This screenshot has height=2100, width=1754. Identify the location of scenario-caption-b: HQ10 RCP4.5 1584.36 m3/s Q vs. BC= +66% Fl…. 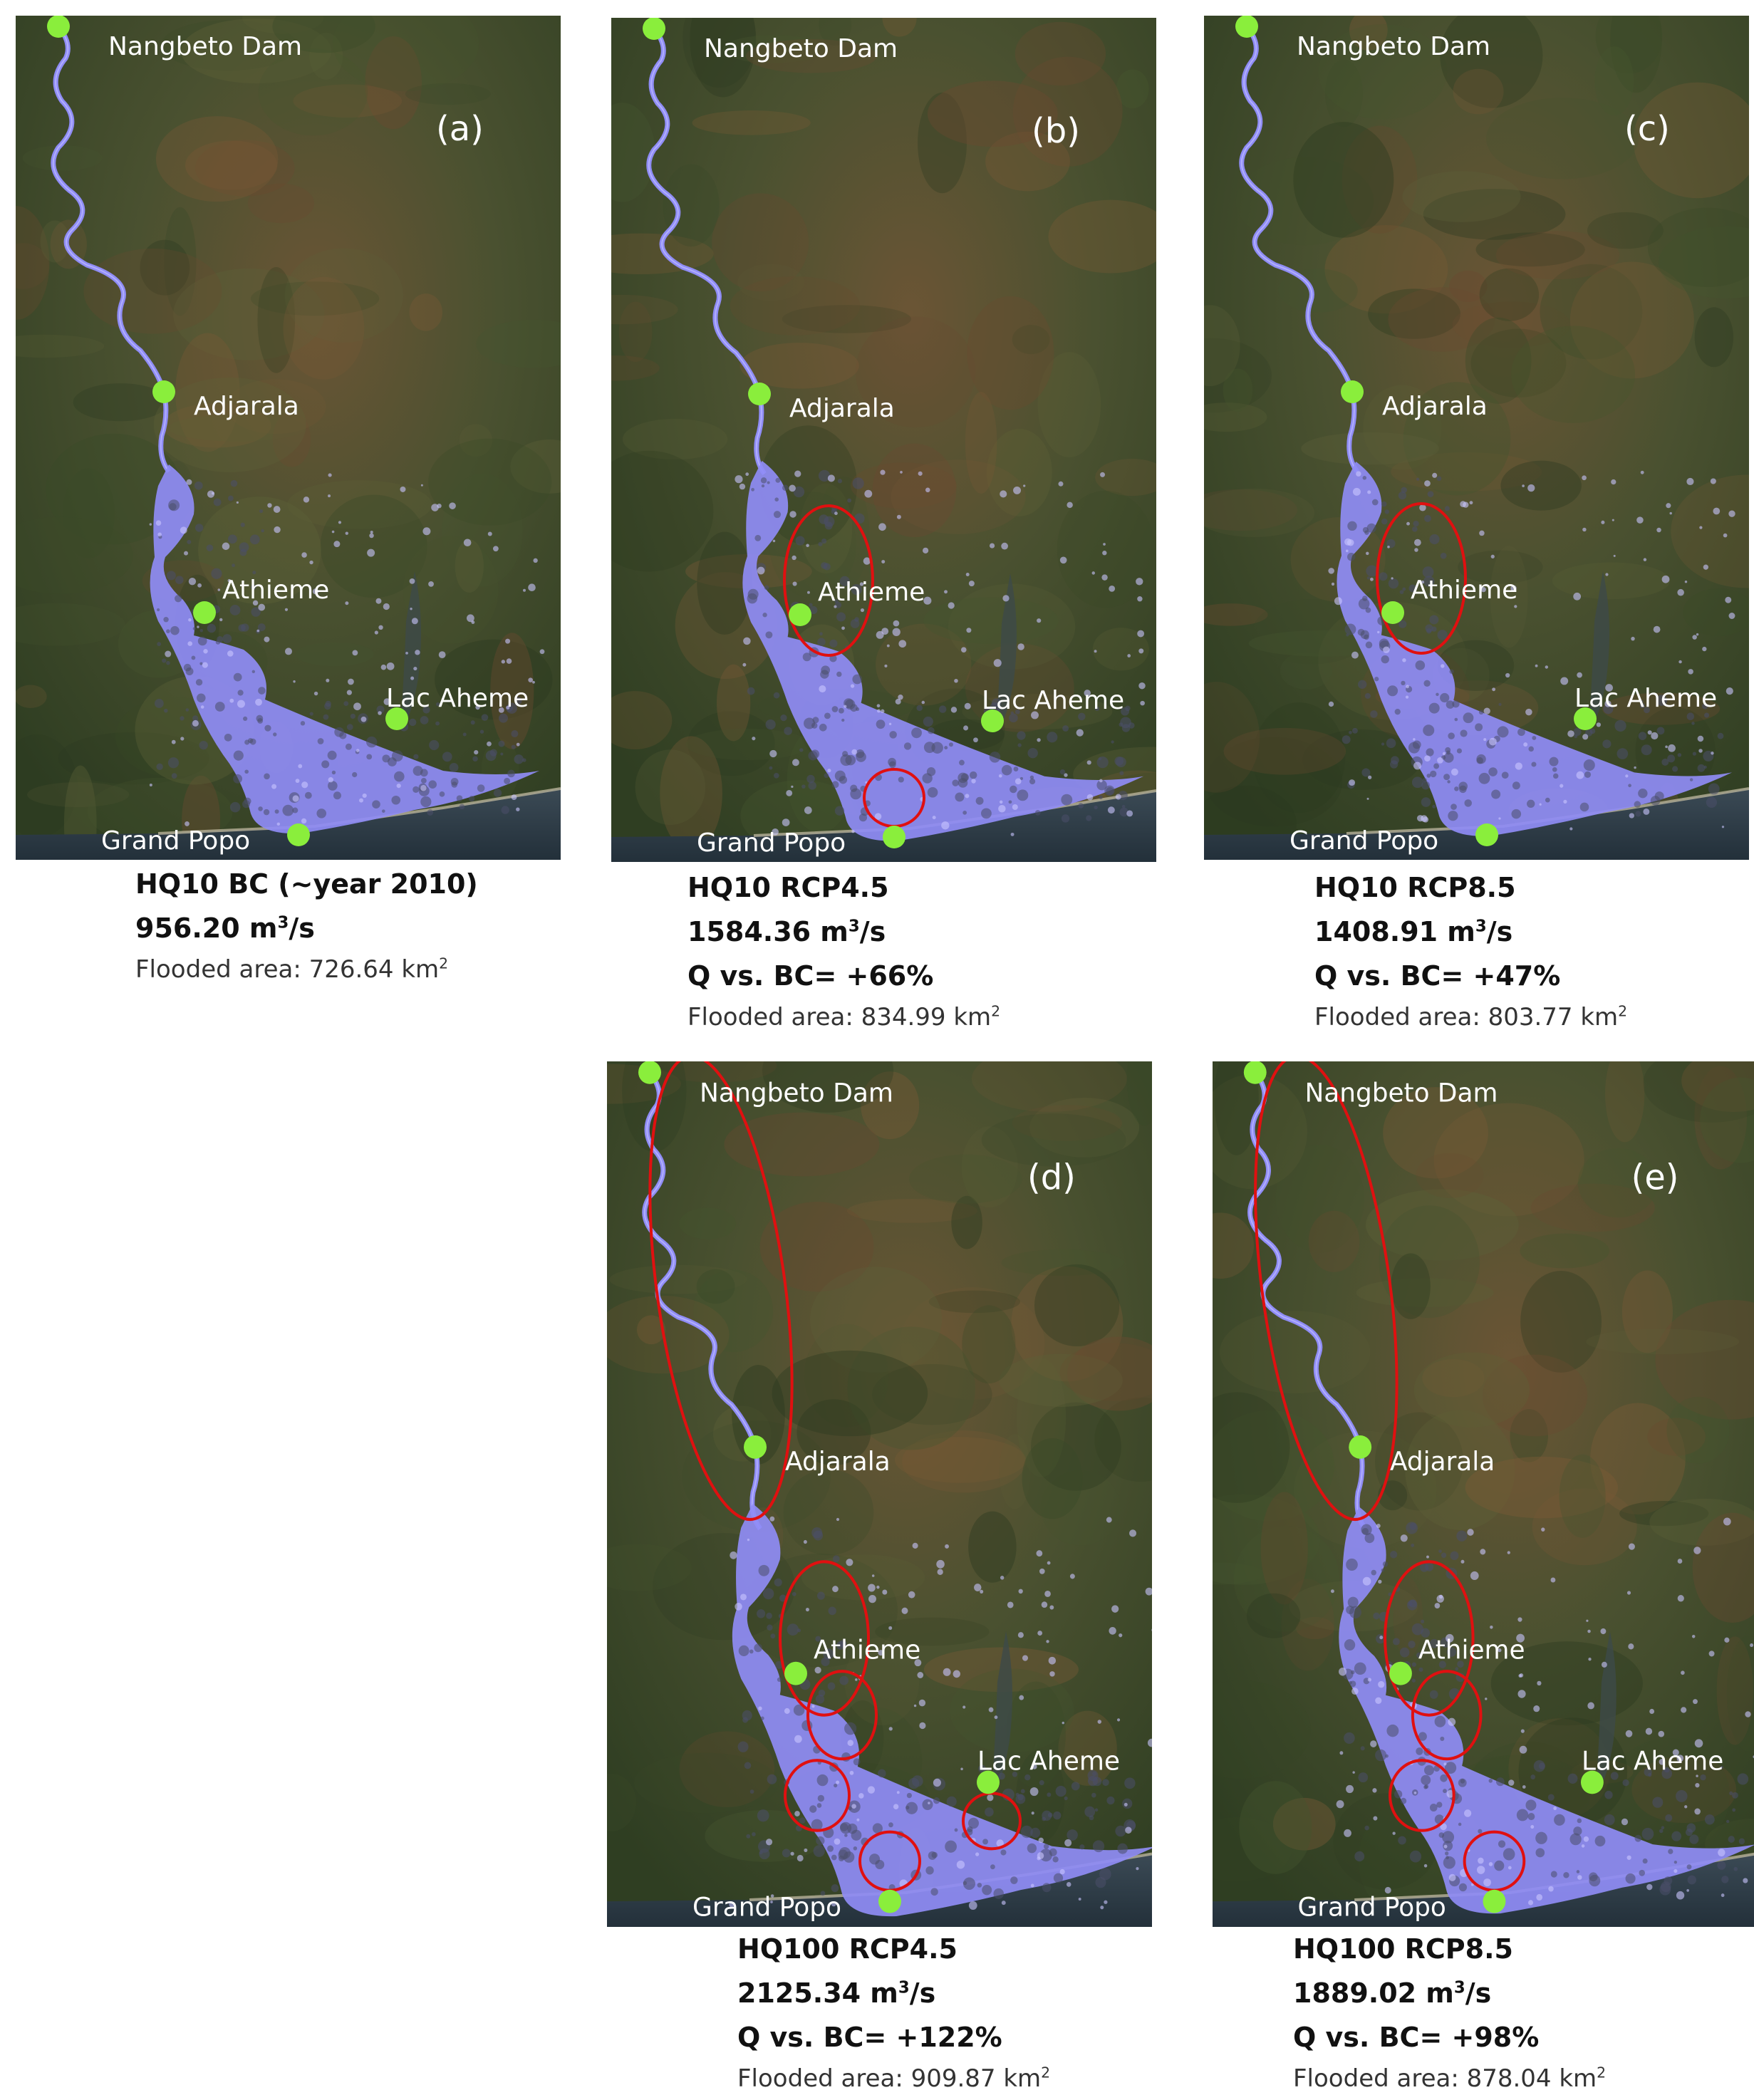
(844, 951).